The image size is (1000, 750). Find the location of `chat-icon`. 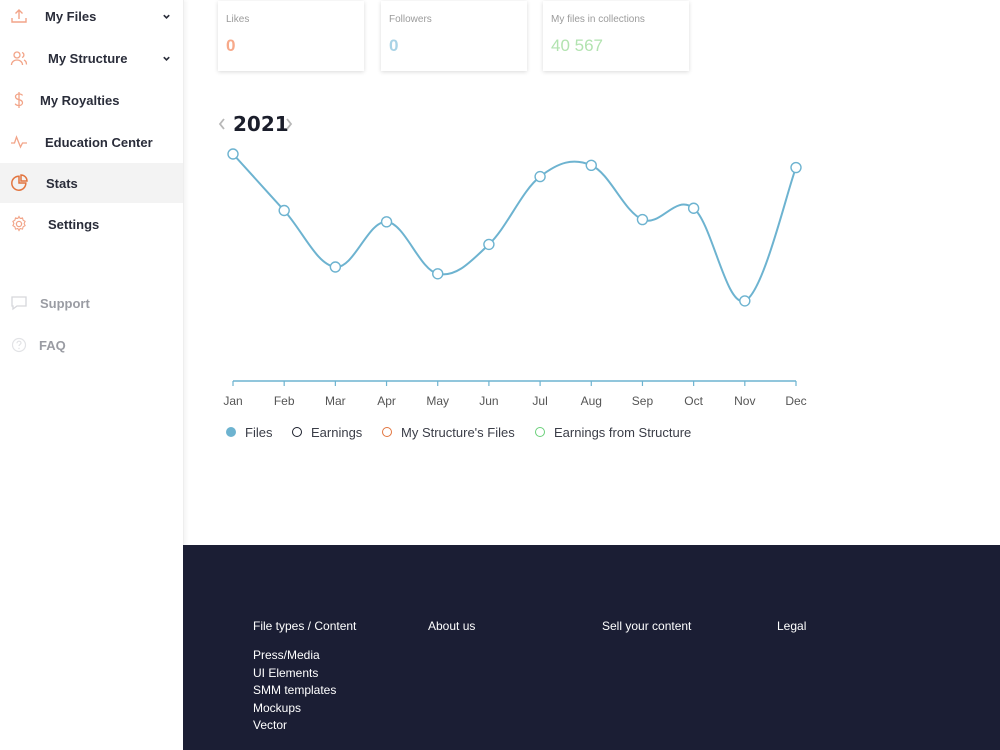

chat-icon is located at coordinates (19, 303).